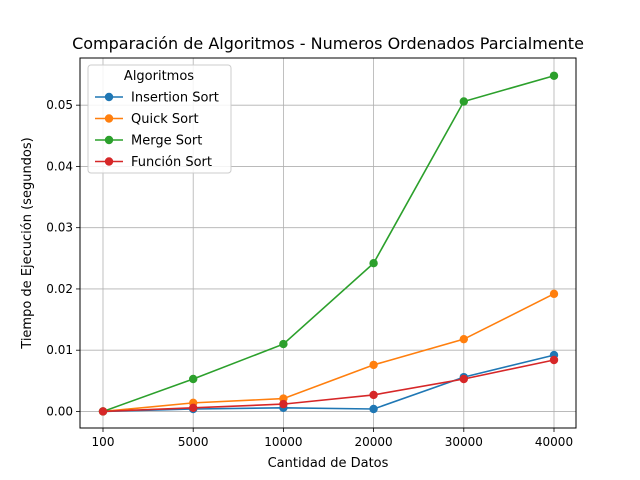 The width and height of the screenshot is (640, 480). What do you see at coordinates (59, 289) in the screenshot?
I see `y-tick-label: 0.02` at bounding box center [59, 289].